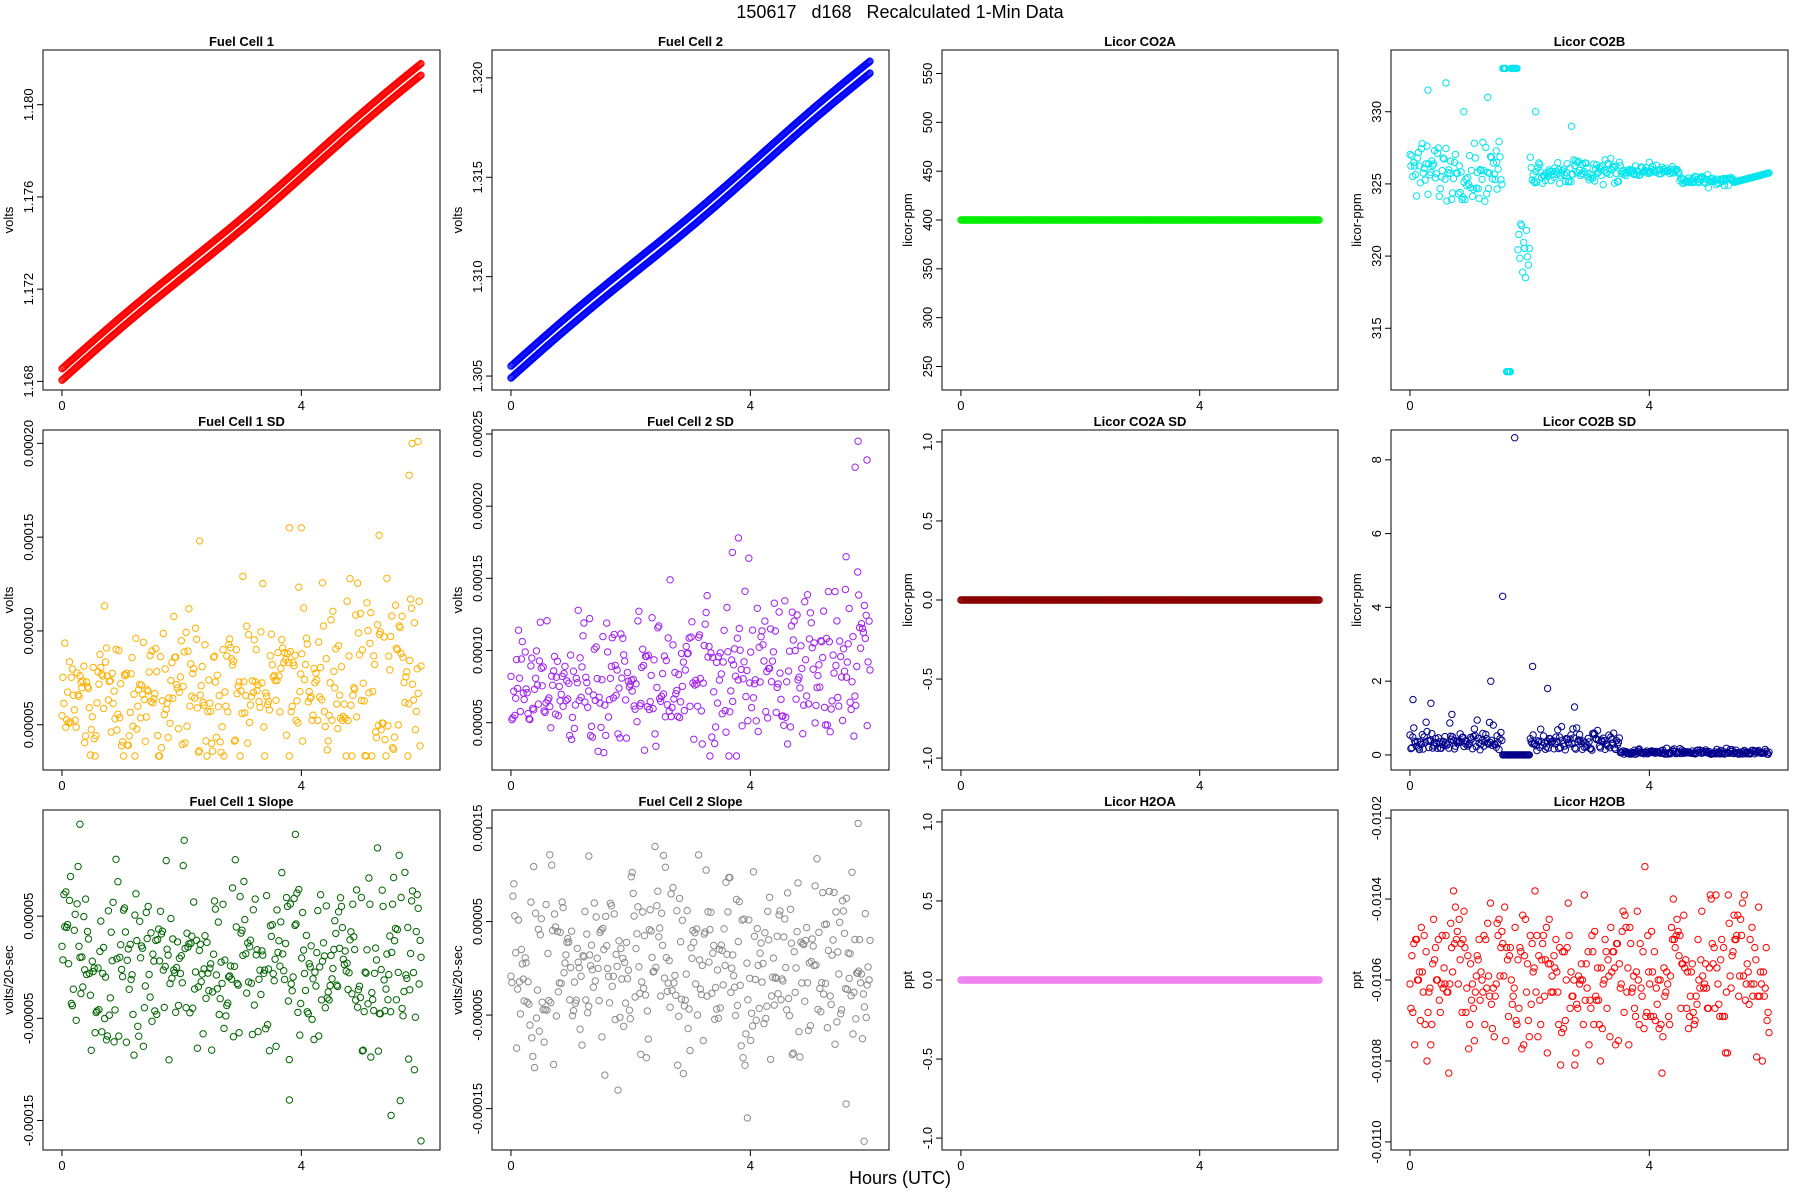  I want to click on y-tick-label: 325, so click(1376, 184).